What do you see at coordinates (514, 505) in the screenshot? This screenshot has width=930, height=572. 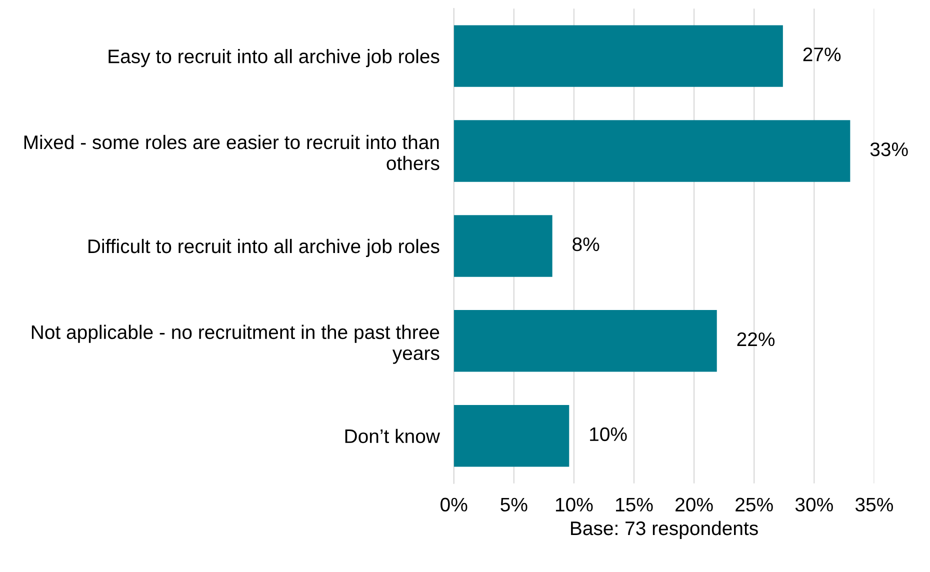 I see `x-tick-label: 5%` at bounding box center [514, 505].